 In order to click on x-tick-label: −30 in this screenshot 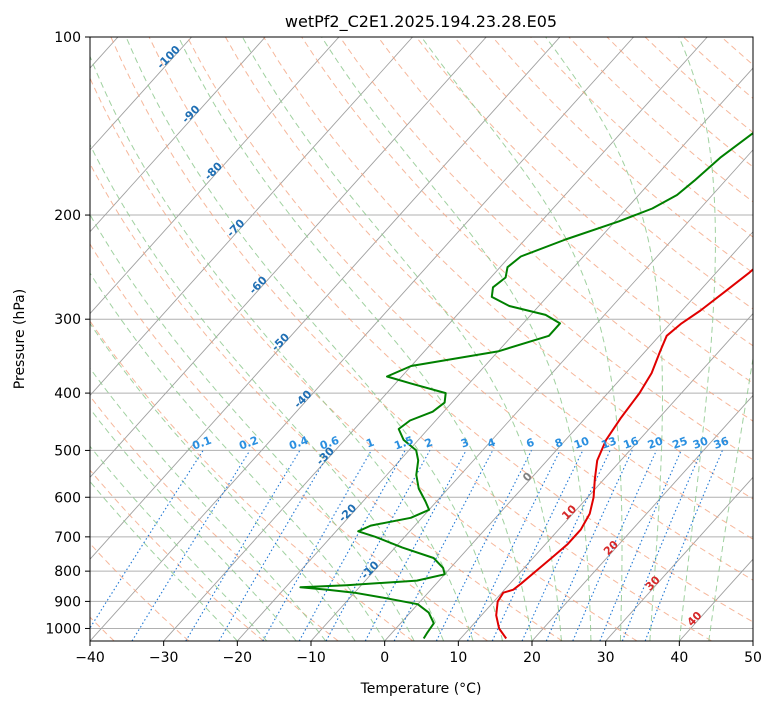, I will do `click(164, 658)`.